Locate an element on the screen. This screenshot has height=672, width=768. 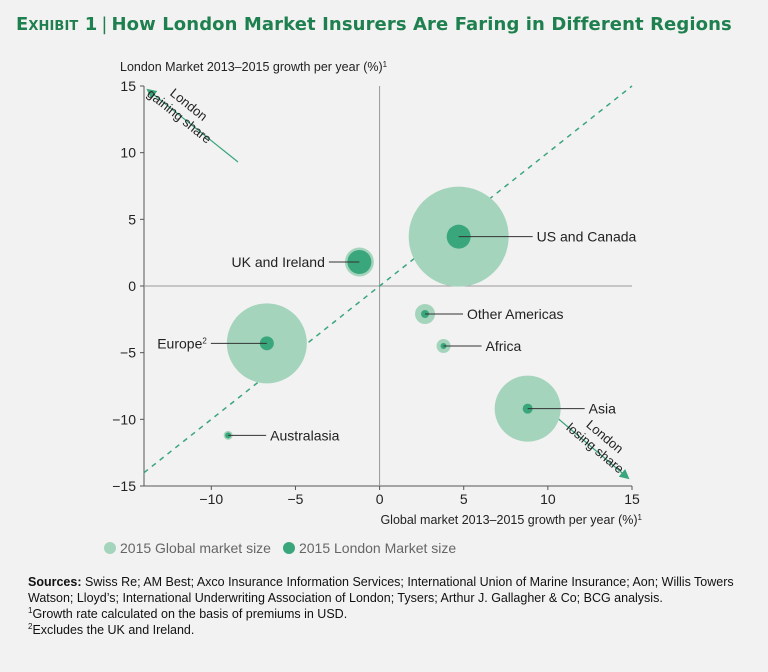
point-label-other-americas: Other Americas is located at coordinates (515, 314).